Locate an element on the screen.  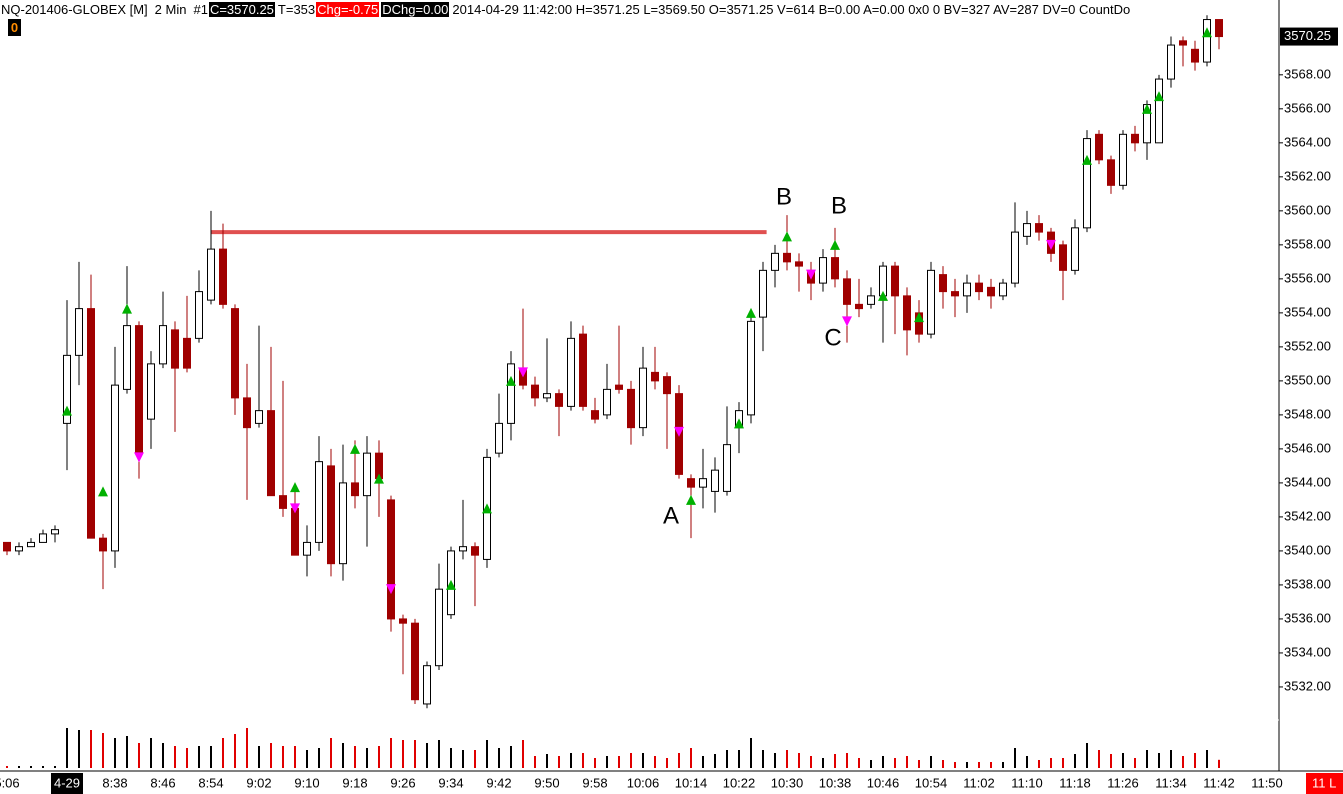
y-tick-label: 3556.00 is located at coordinates (1307, 277).